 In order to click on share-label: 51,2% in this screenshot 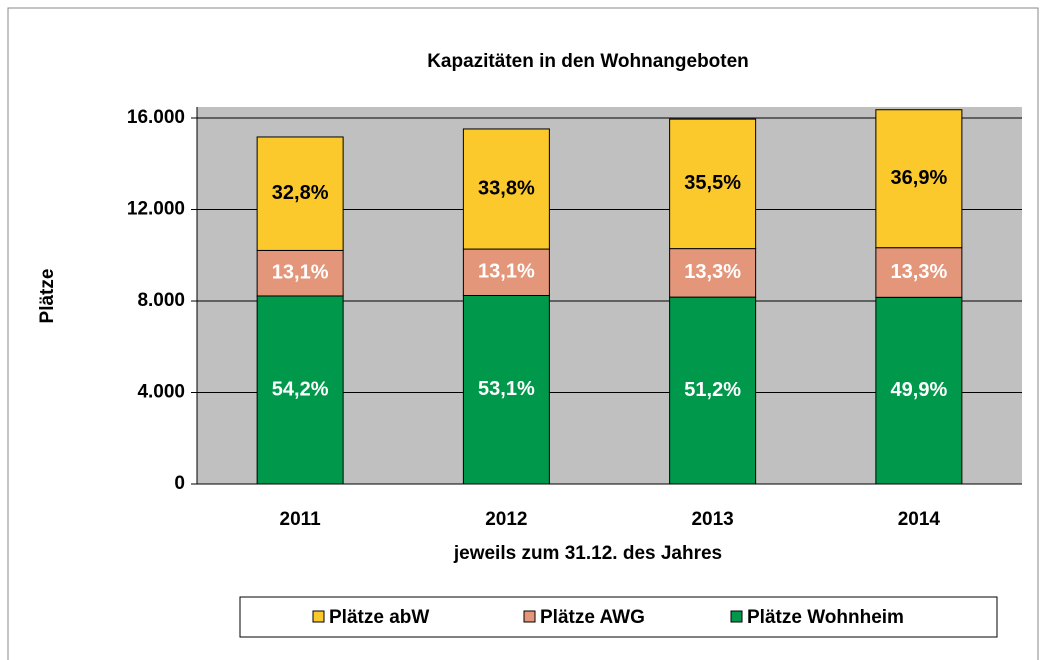, I will do `click(712, 390)`.